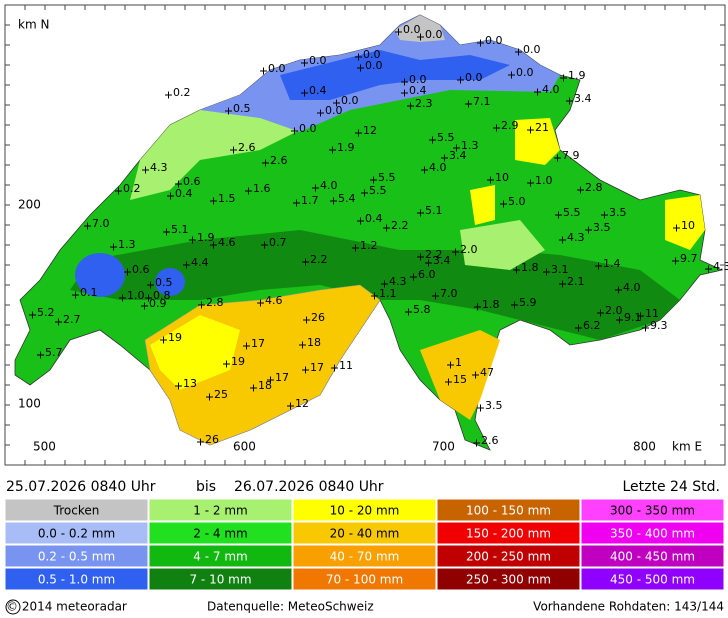 This screenshot has height=618, width=728. I want to click on x-axis-label: 500, so click(44, 447).